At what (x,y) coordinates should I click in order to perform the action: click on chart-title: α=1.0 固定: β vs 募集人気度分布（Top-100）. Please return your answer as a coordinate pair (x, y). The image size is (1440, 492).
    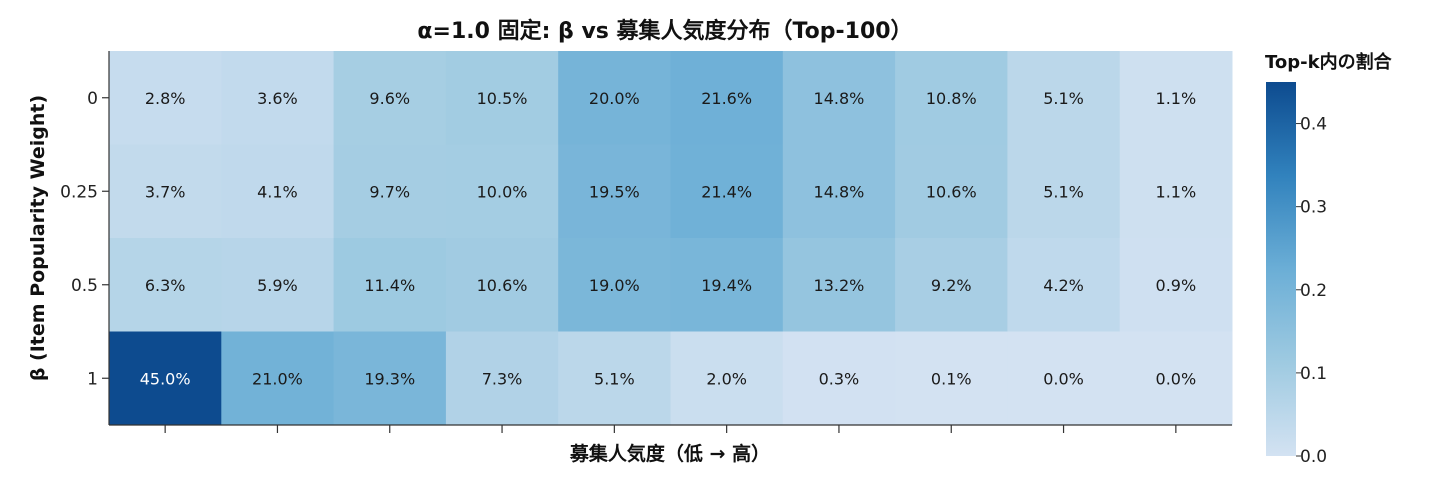
    Looking at the image, I should click on (664, 31).